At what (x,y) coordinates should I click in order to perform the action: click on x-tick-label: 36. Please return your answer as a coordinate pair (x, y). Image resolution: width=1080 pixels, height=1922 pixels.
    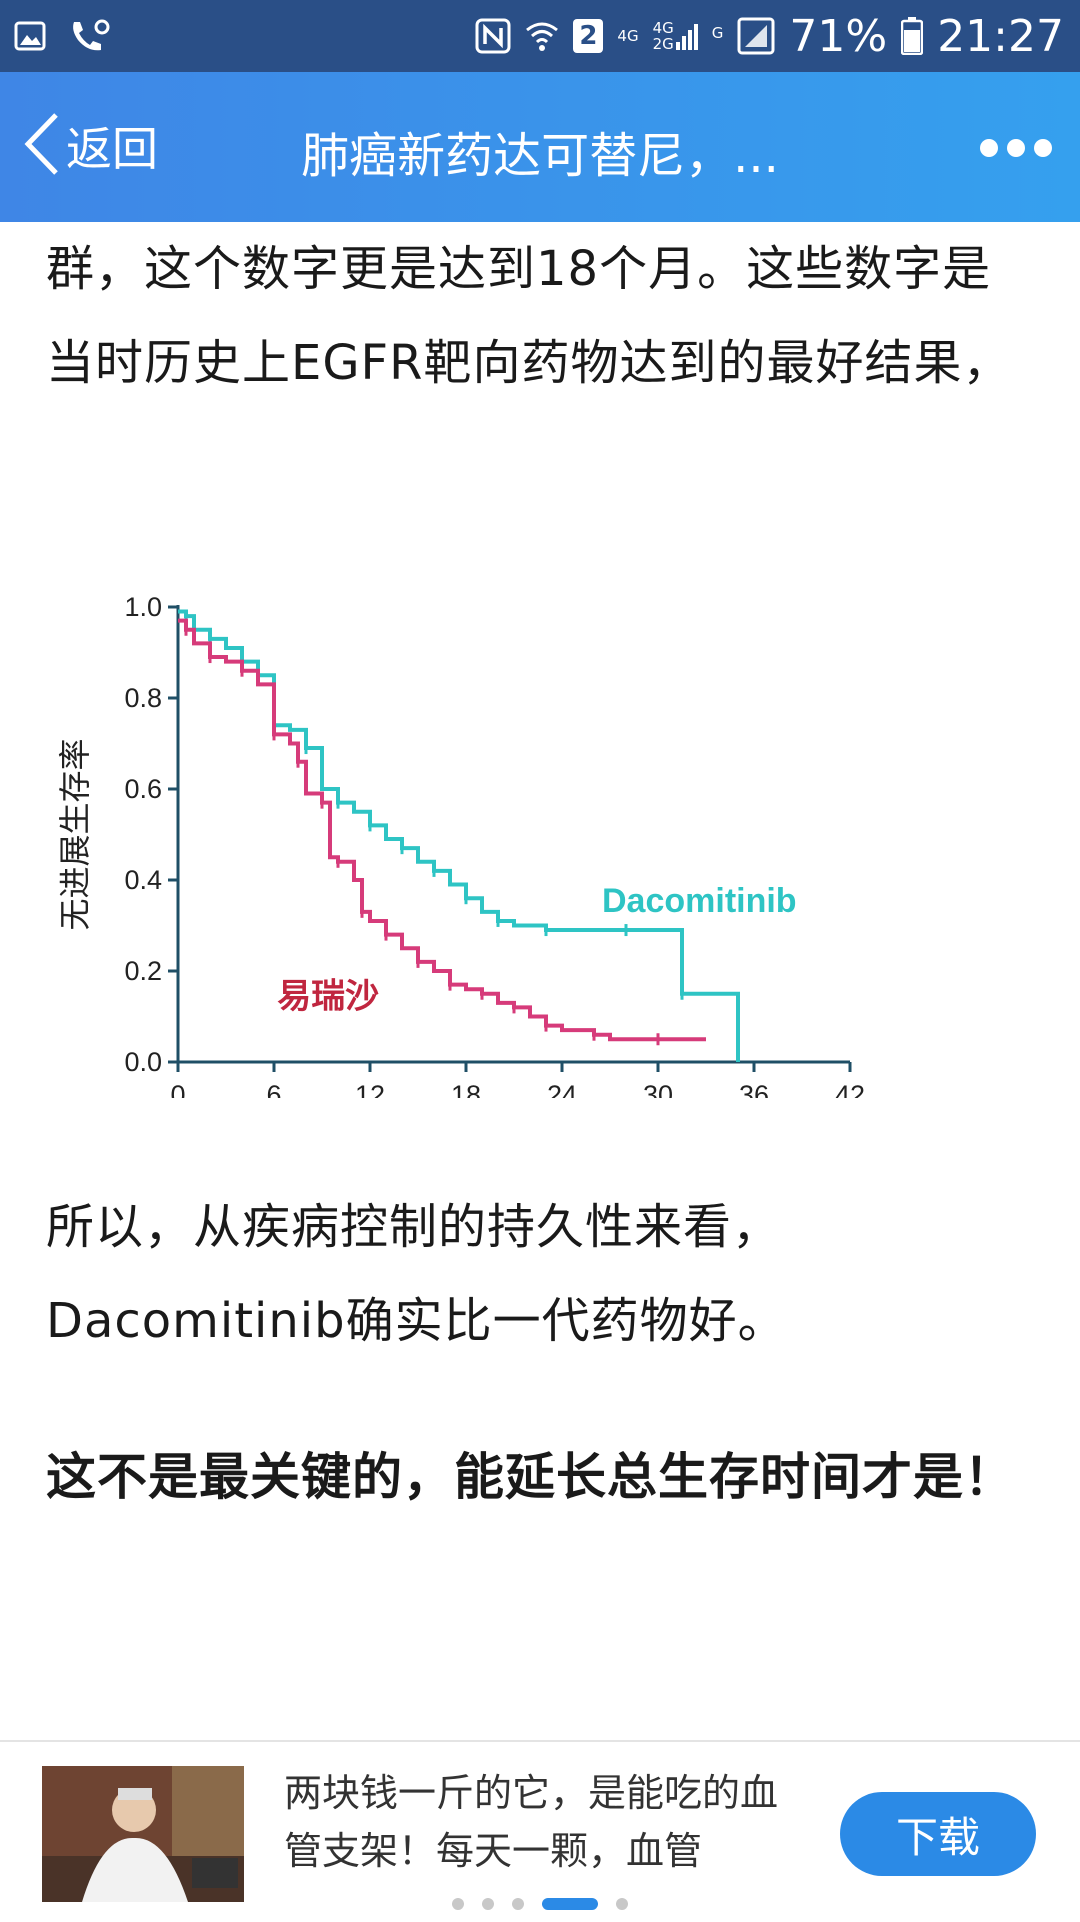
    Looking at the image, I should click on (754, 1089).